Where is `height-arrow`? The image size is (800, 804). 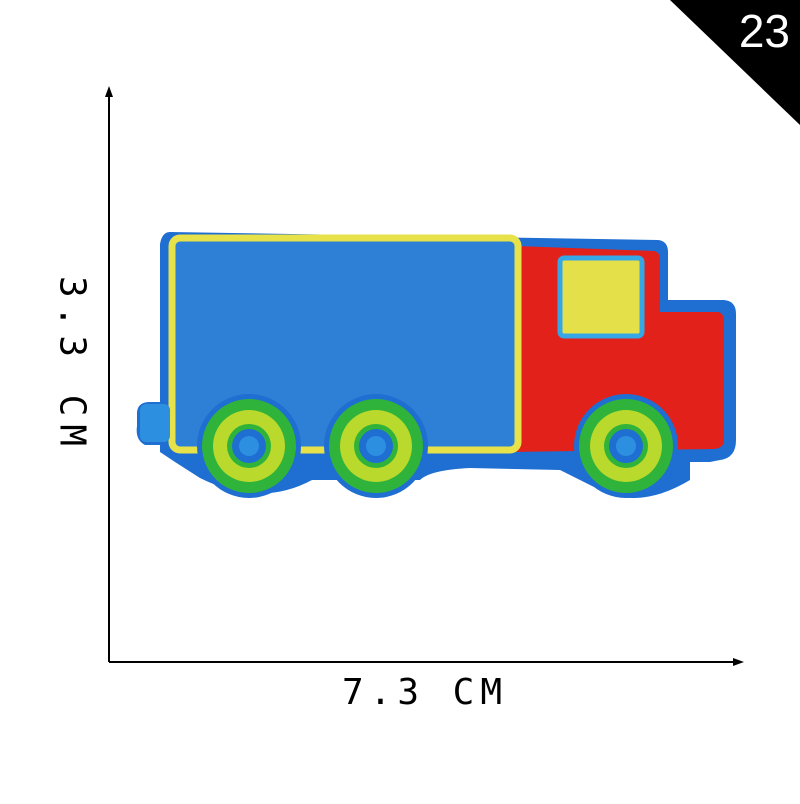 height-arrow is located at coordinates (109, 374).